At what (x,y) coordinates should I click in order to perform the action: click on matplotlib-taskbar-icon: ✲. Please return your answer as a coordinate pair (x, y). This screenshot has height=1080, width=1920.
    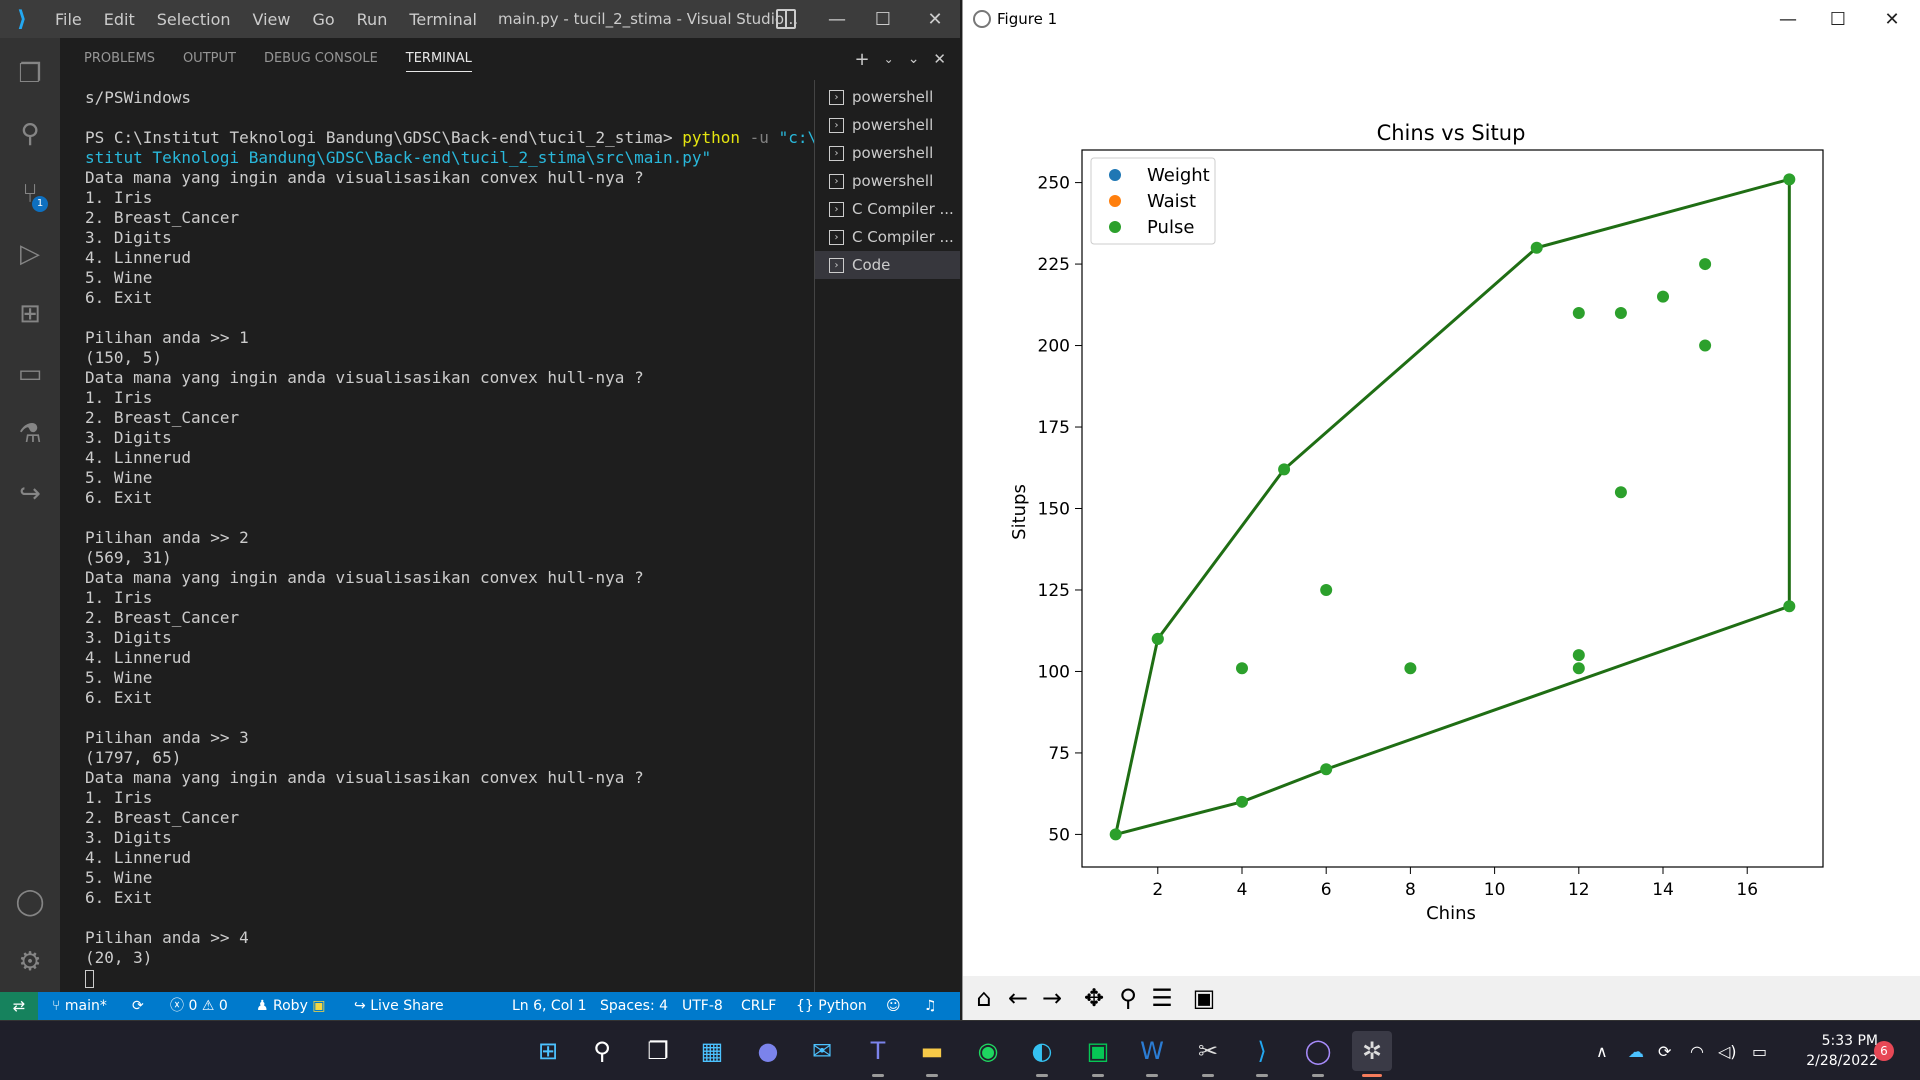
    Looking at the image, I should click on (1372, 1054).